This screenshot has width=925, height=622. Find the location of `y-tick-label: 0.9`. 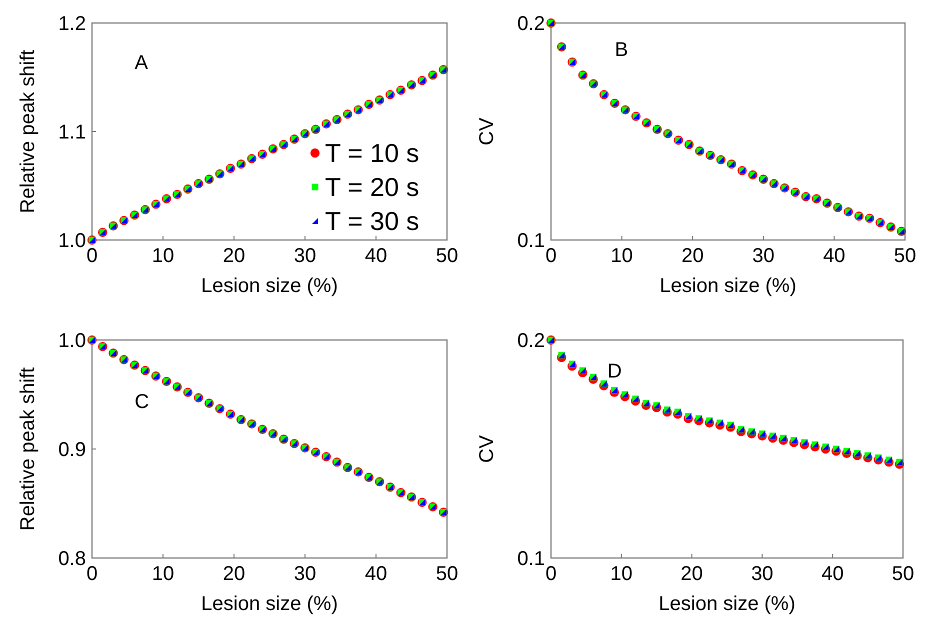

y-tick-label: 0.9 is located at coordinates (72, 450).